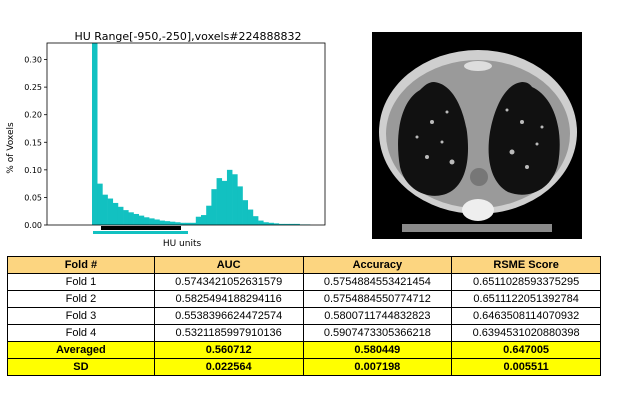 This screenshot has width=619, height=409. I want to click on cell-auc: 0.5321185997910136, so click(228, 333).